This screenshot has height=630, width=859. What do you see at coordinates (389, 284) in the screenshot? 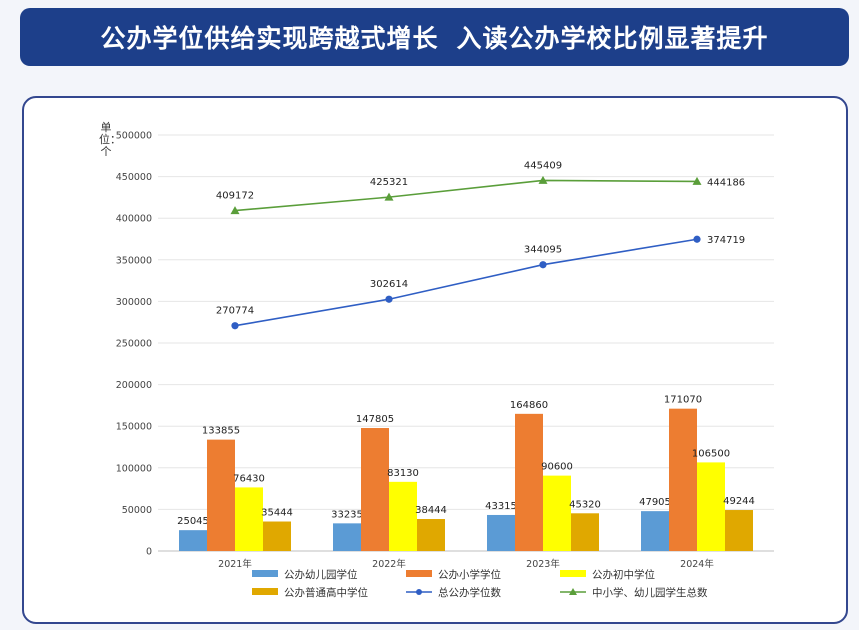
I see `line-data-label: 302614` at bounding box center [389, 284].